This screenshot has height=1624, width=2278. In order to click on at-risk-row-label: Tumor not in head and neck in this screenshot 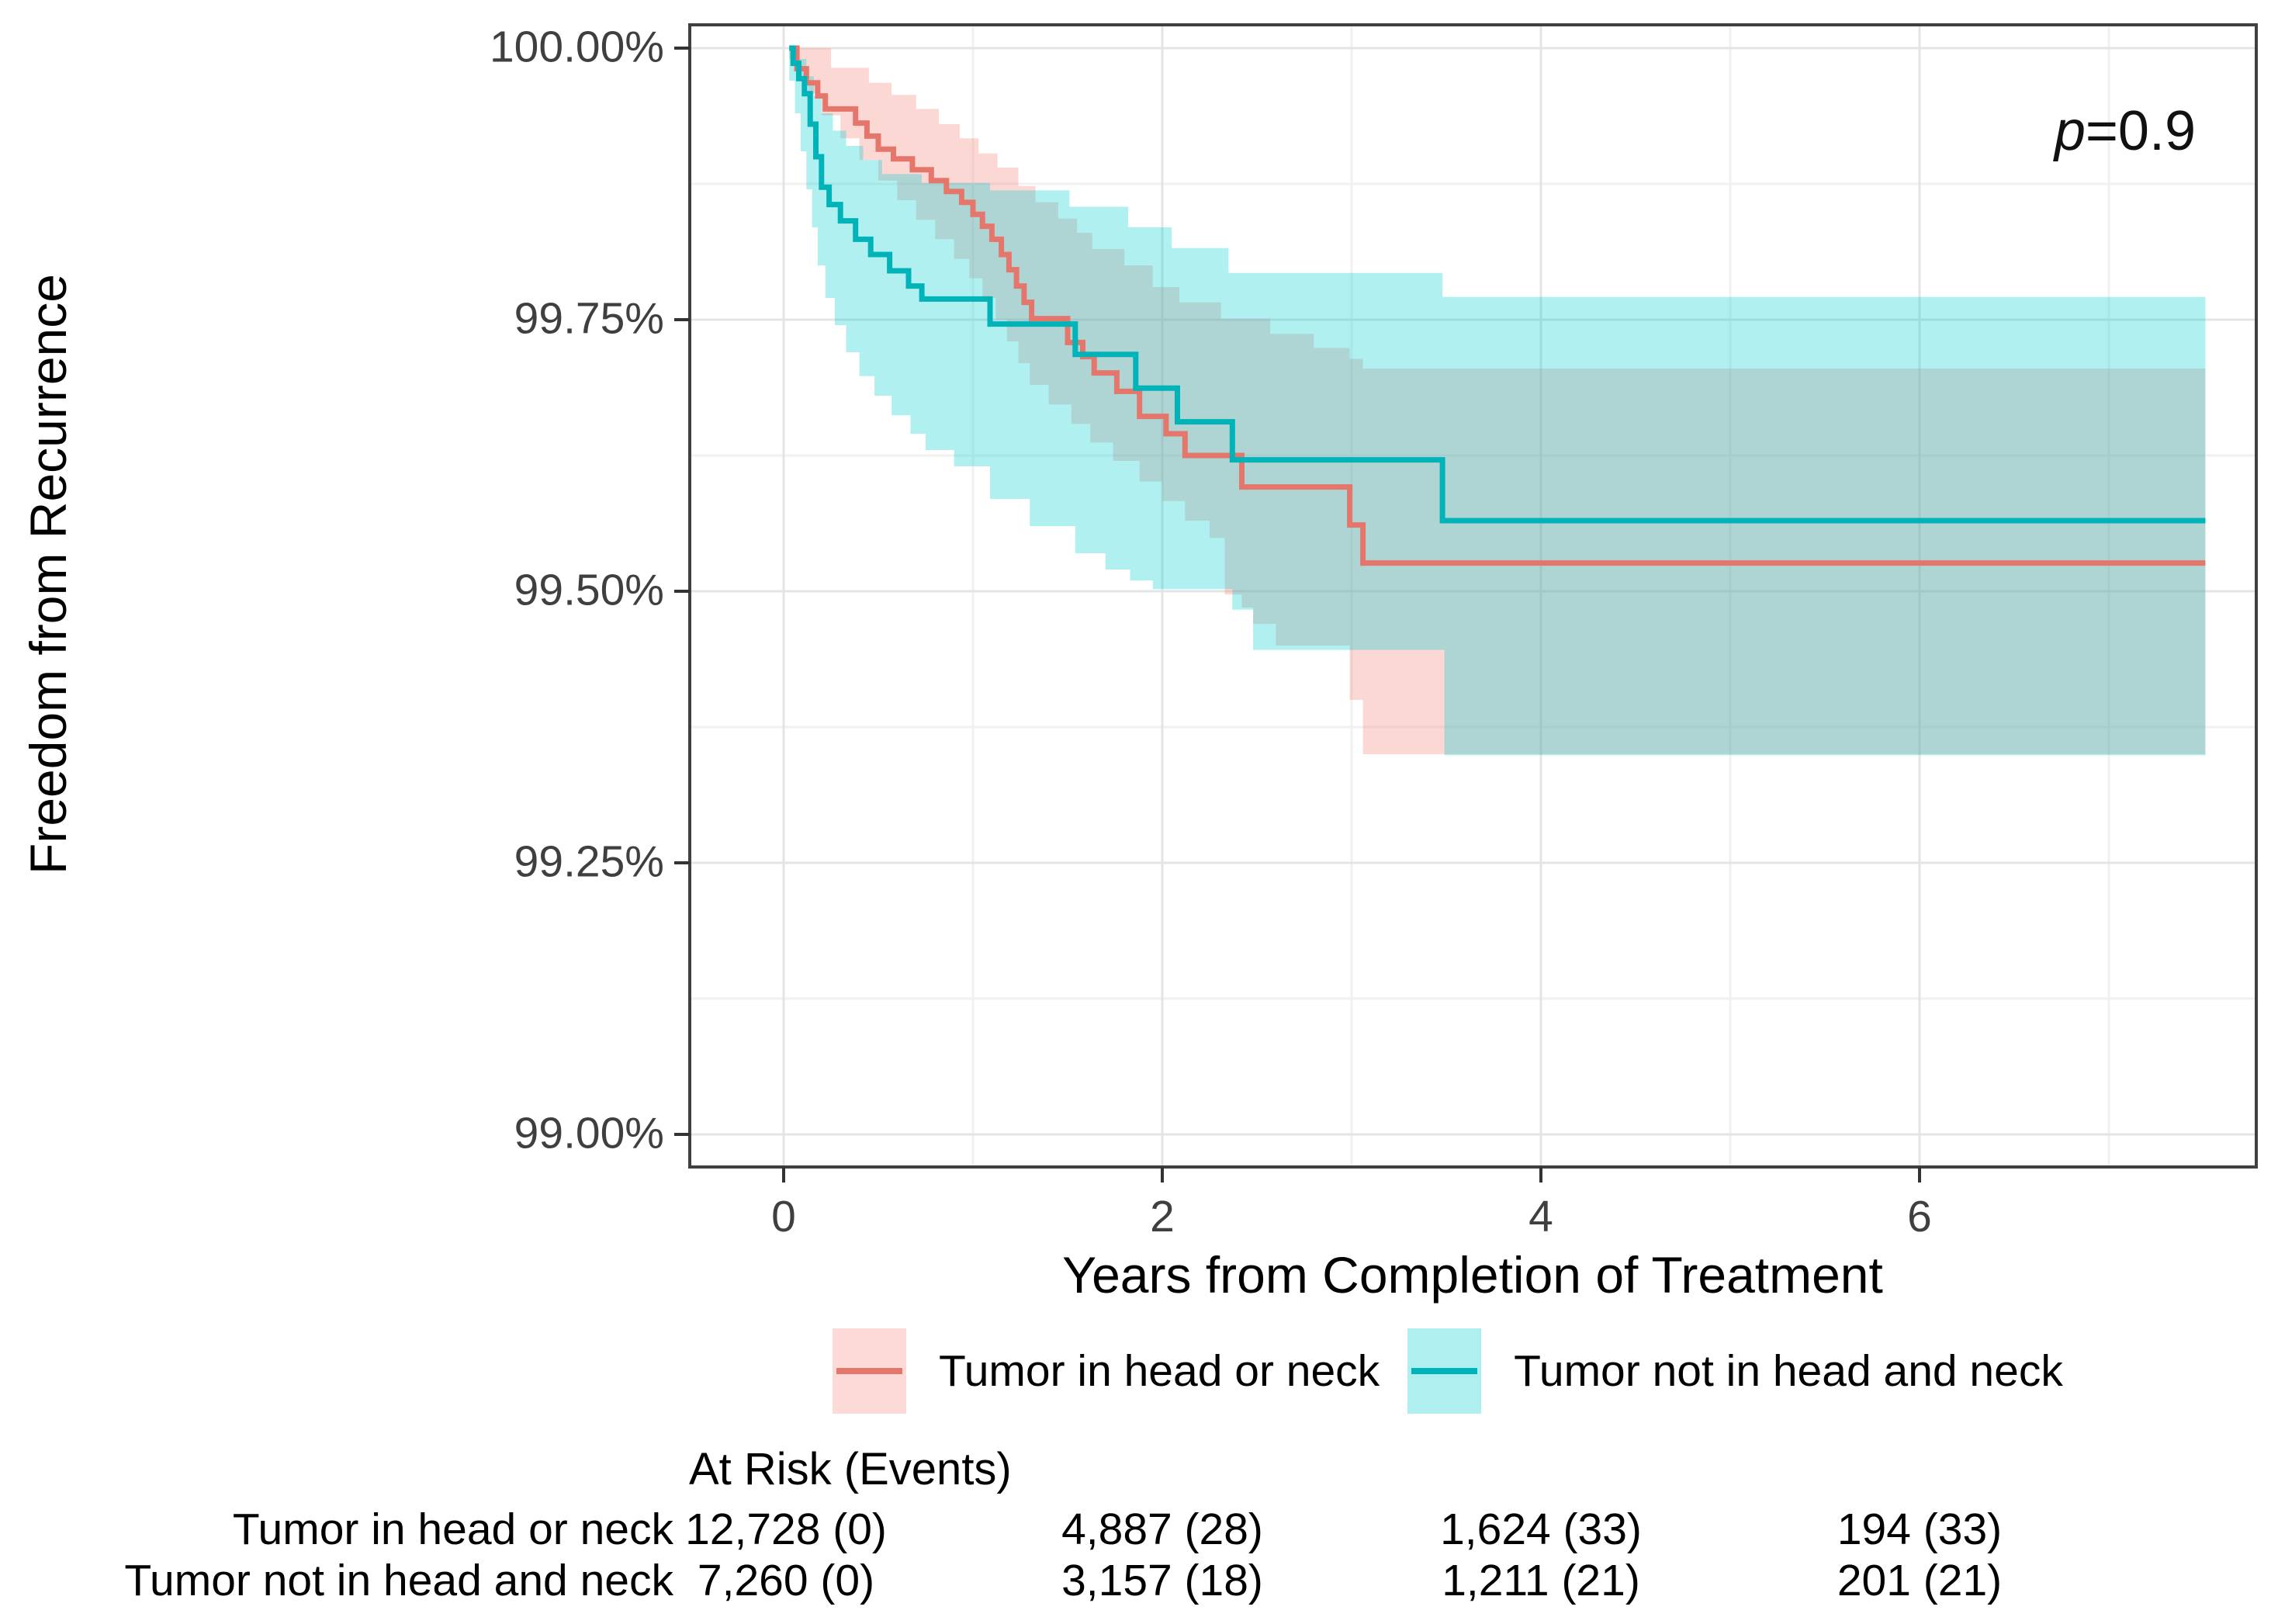, I will do `click(398, 1580)`.